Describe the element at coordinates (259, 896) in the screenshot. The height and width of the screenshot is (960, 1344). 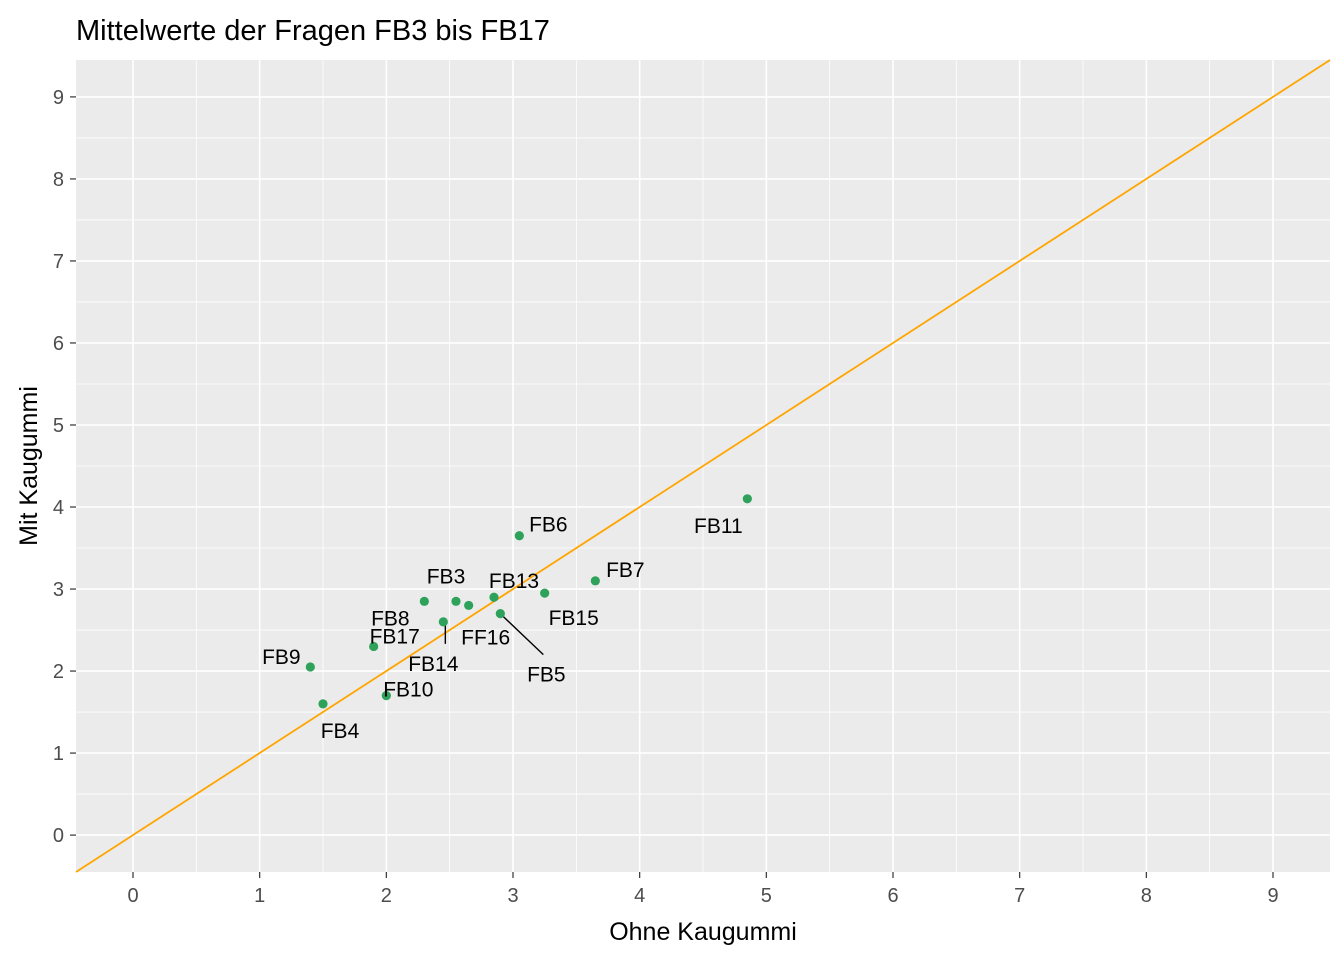
I see `x-tick-label: 1` at that location.